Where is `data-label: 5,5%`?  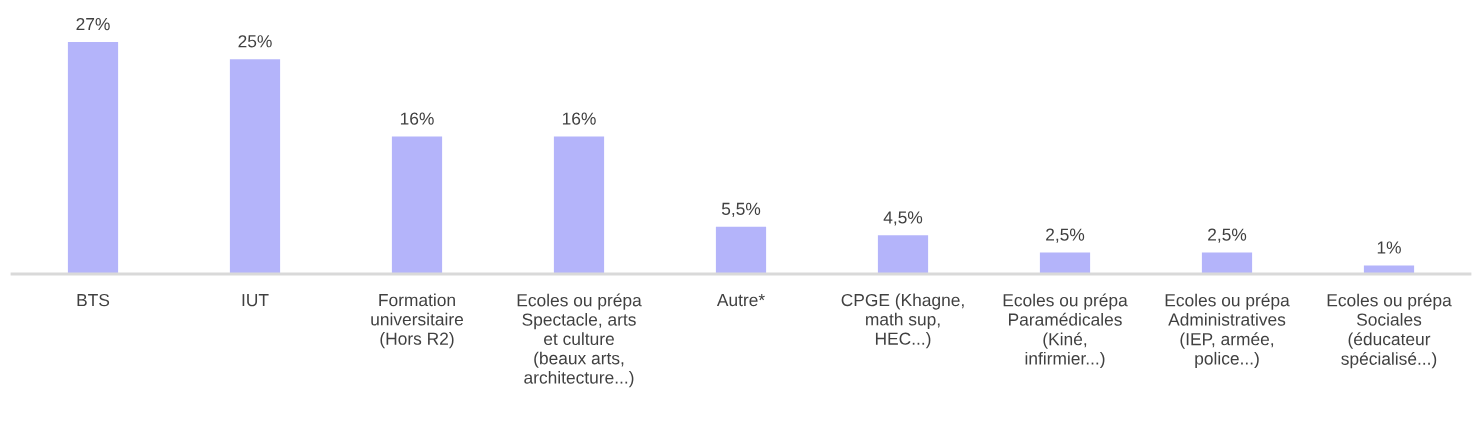 data-label: 5,5% is located at coordinates (741, 210).